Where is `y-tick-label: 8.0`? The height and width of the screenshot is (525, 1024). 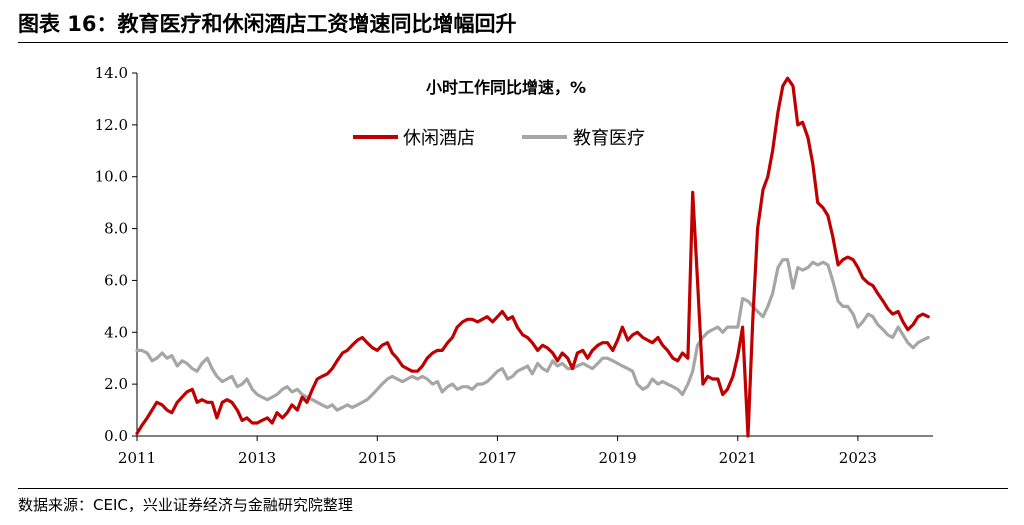 y-tick-label: 8.0 is located at coordinates (116, 229).